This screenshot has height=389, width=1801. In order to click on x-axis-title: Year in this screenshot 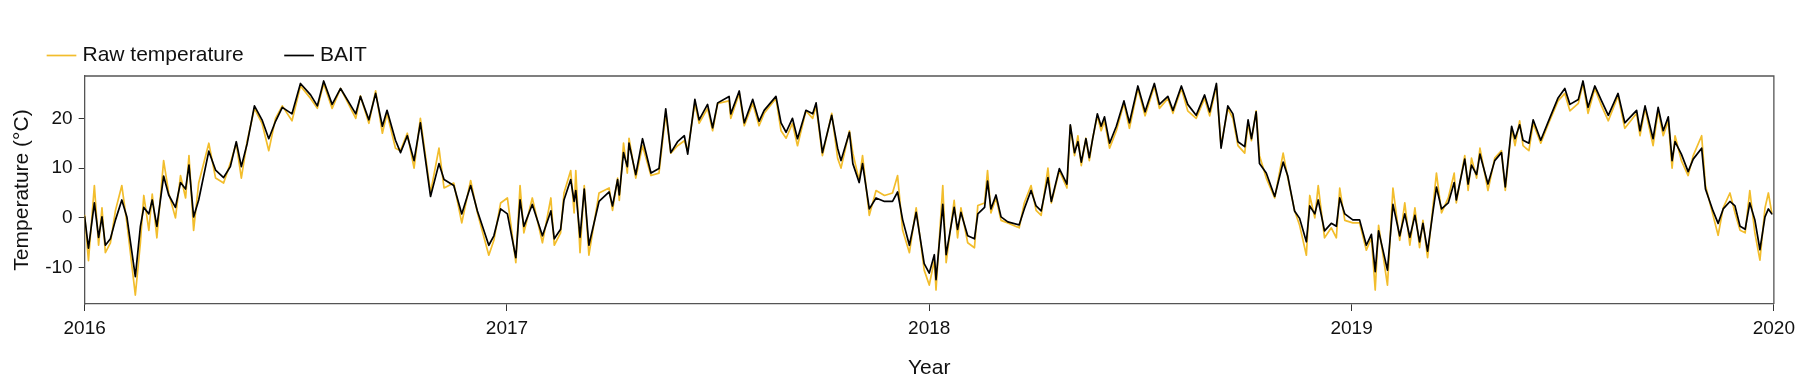, I will do `click(929, 367)`.